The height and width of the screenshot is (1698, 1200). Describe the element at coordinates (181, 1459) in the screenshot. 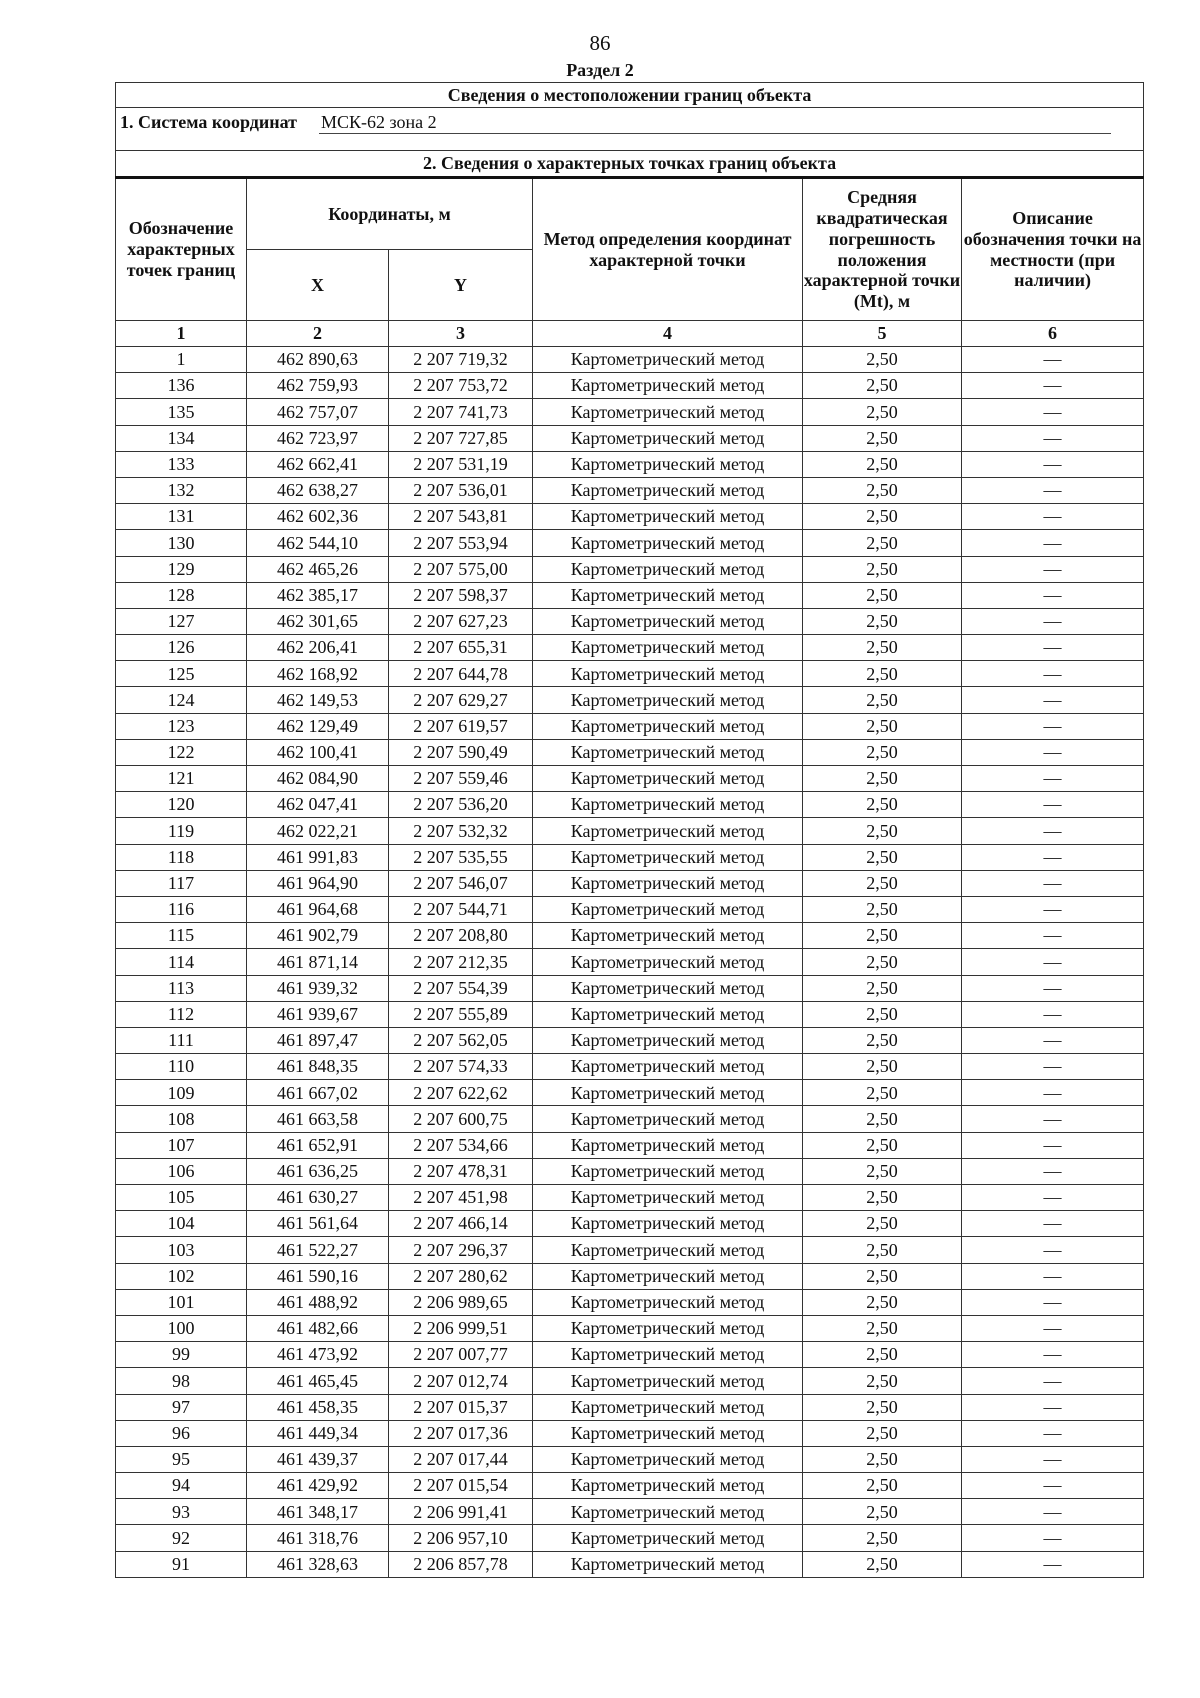

I see `point-id: 95` at that location.